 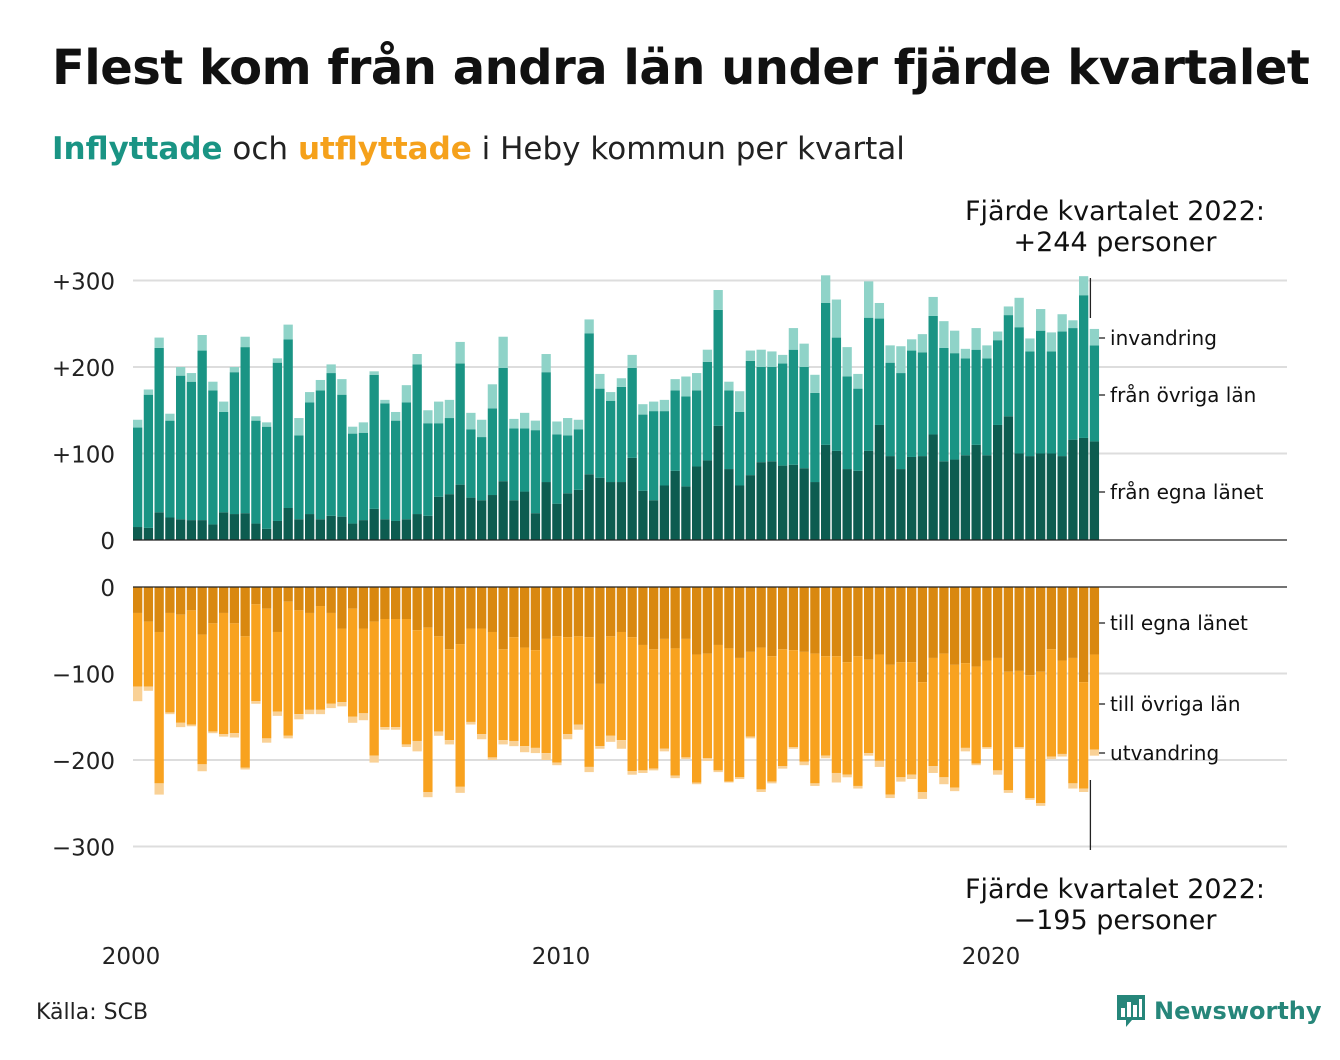 I want to click on newsworthy-logo: Newsworthy, so click(x=1219, y=1011).